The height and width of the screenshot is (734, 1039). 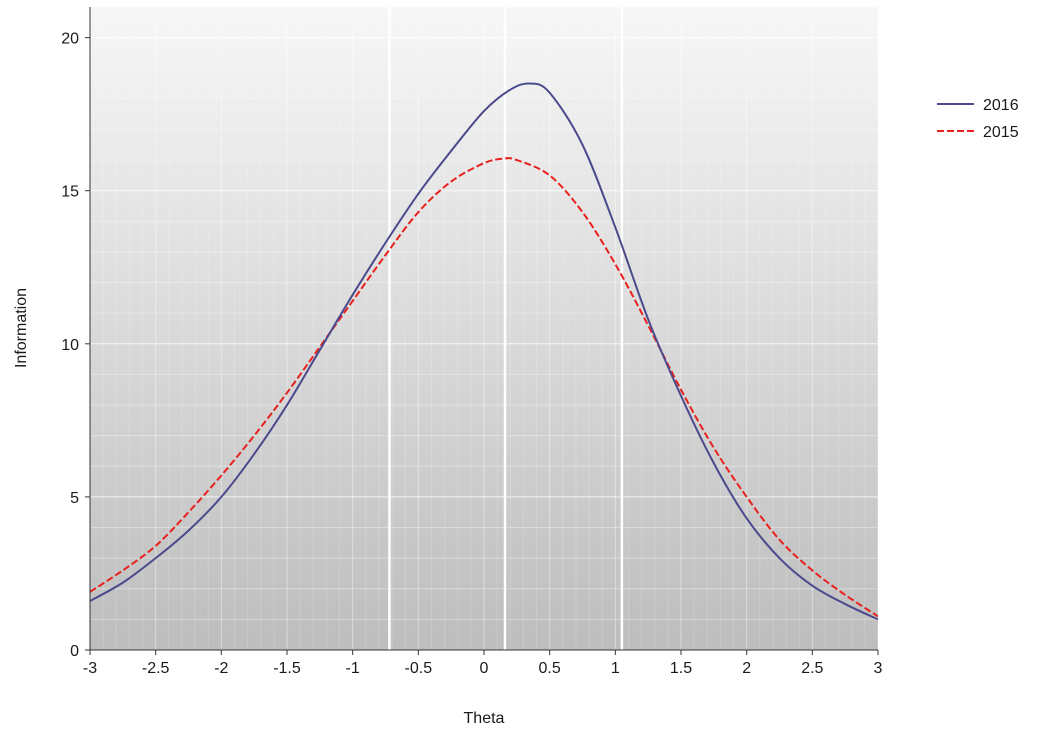 I want to click on x-tick-label: 2, so click(x=746, y=668).